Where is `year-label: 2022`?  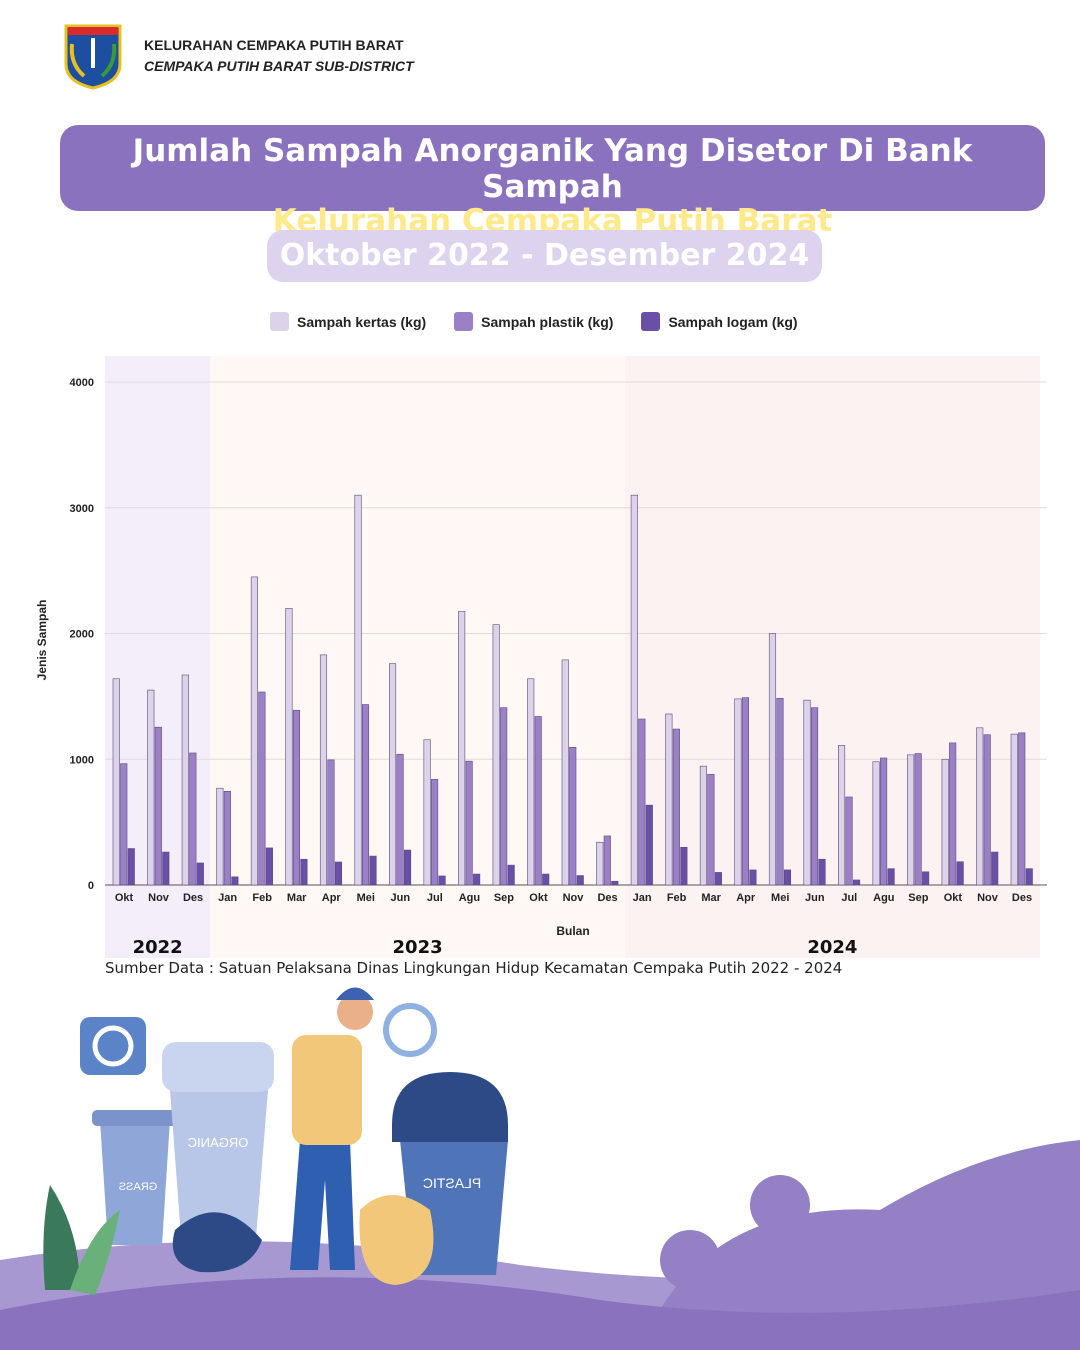 year-label: 2022 is located at coordinates (158, 947).